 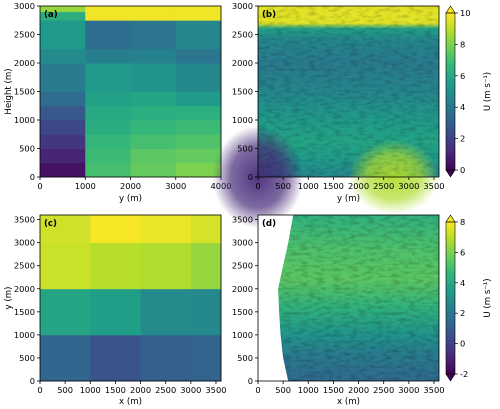 I want to click on panel-b-xlabel: y (m), so click(x=348, y=199).